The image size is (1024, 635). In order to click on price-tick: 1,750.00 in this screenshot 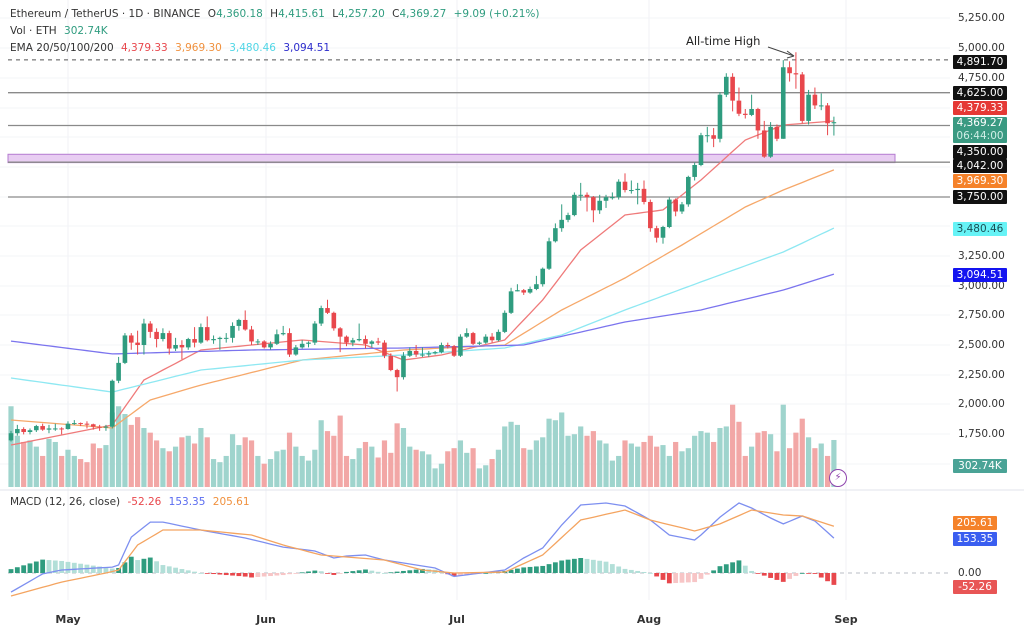, I will do `click(981, 434)`.